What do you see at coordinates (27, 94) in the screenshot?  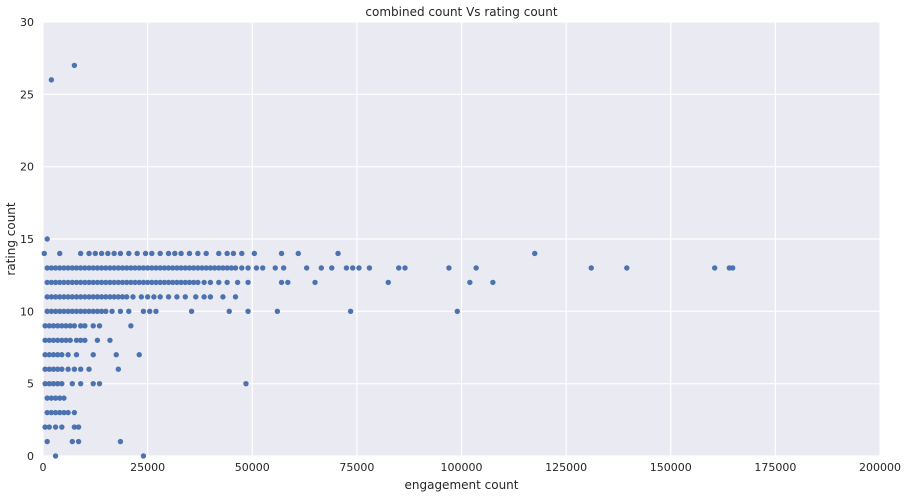 I see `y-tick-label: 25` at bounding box center [27, 94].